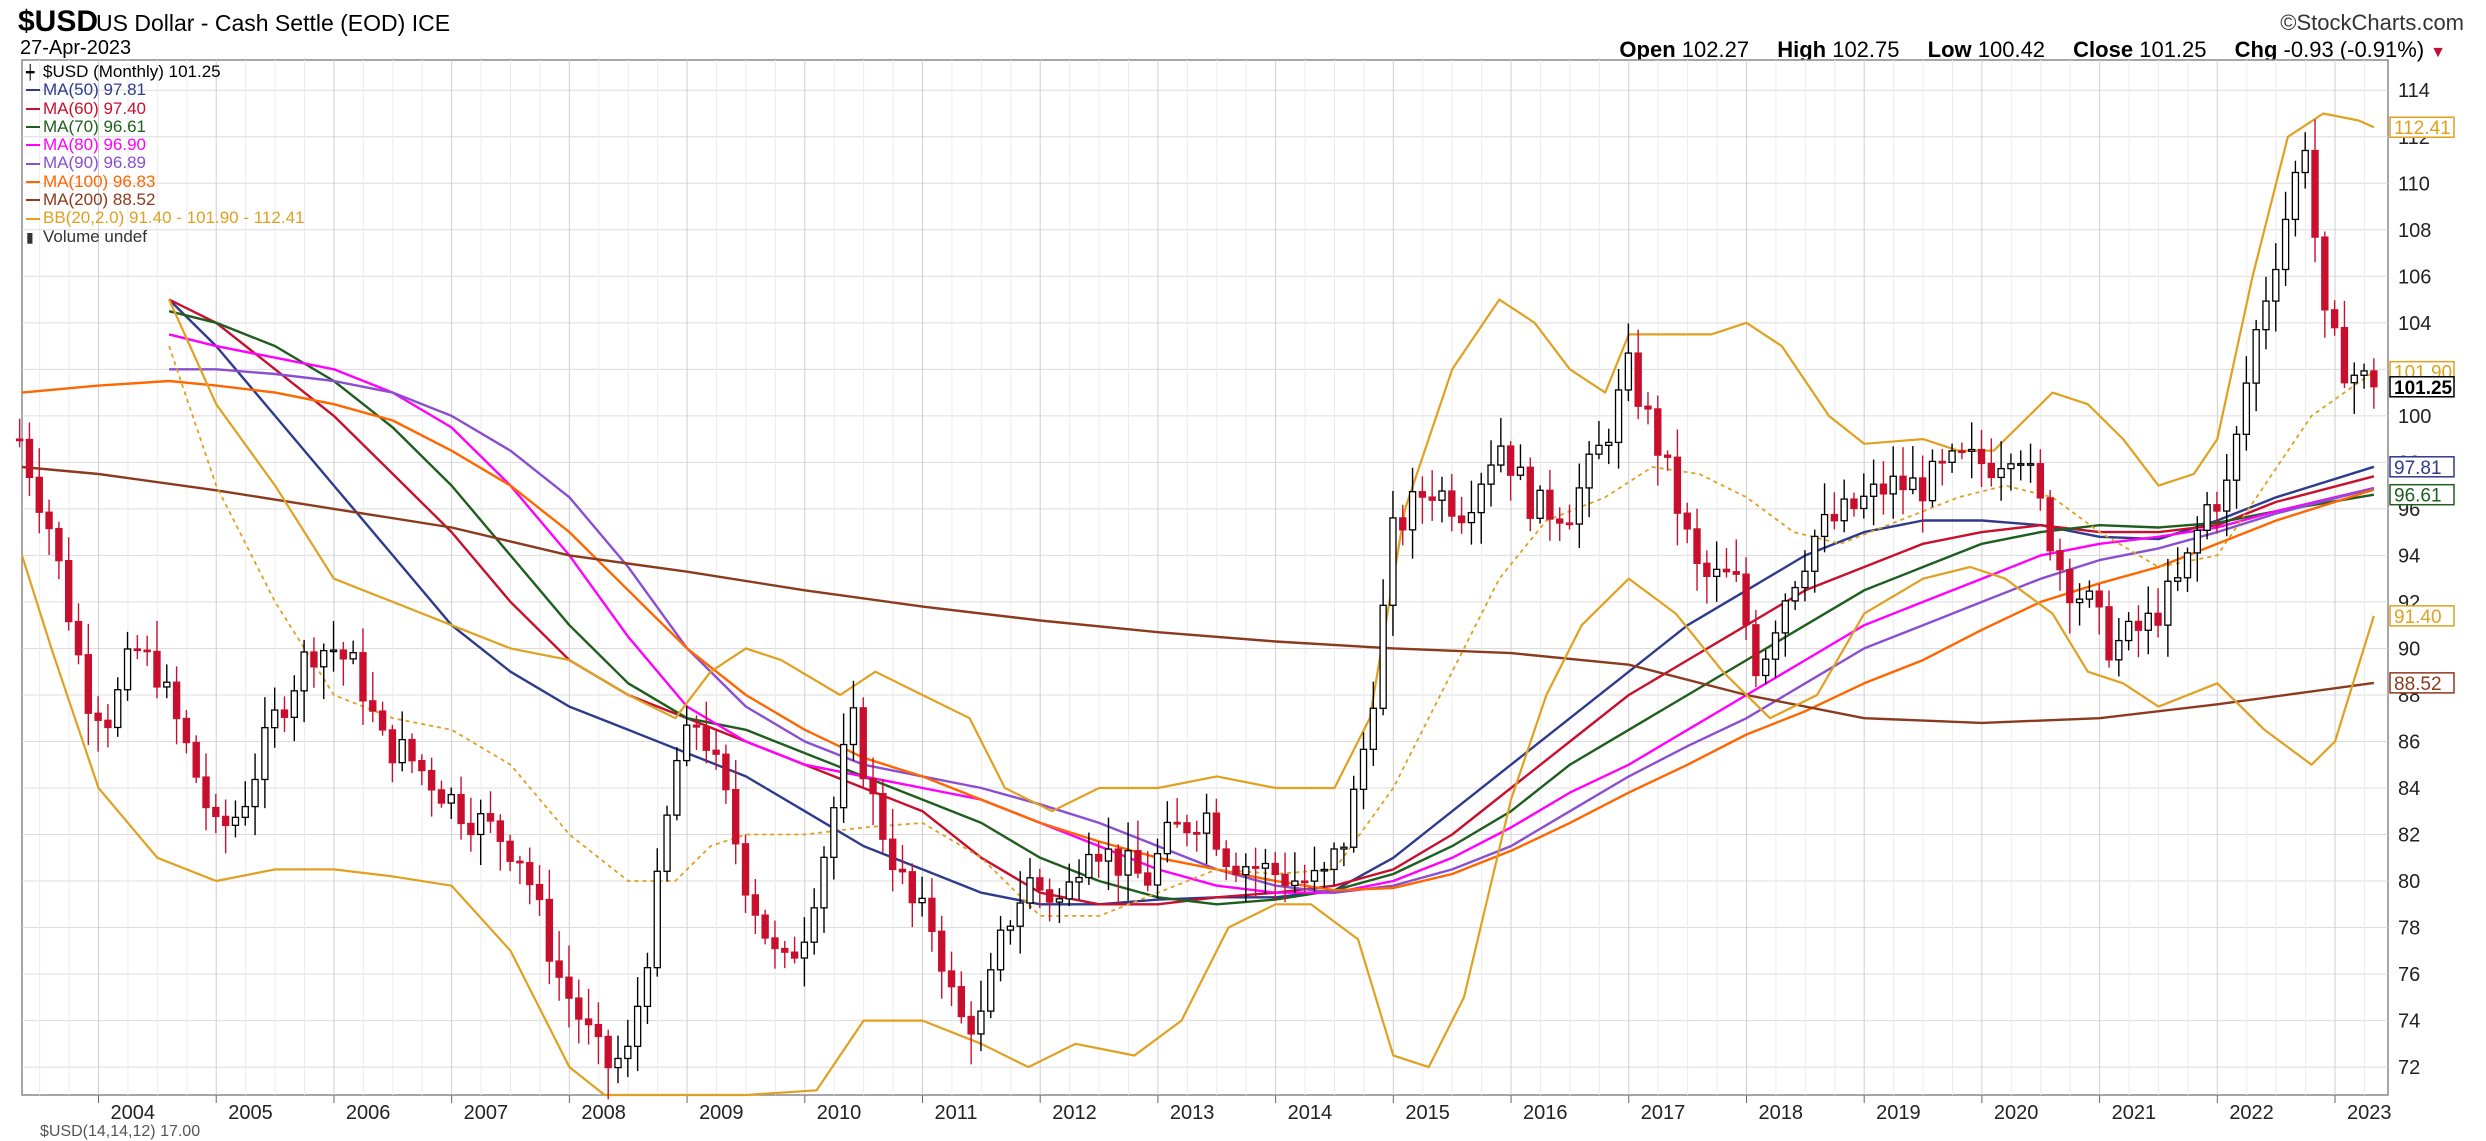  I want to click on price-label-text: 101.25, so click(2423, 388).